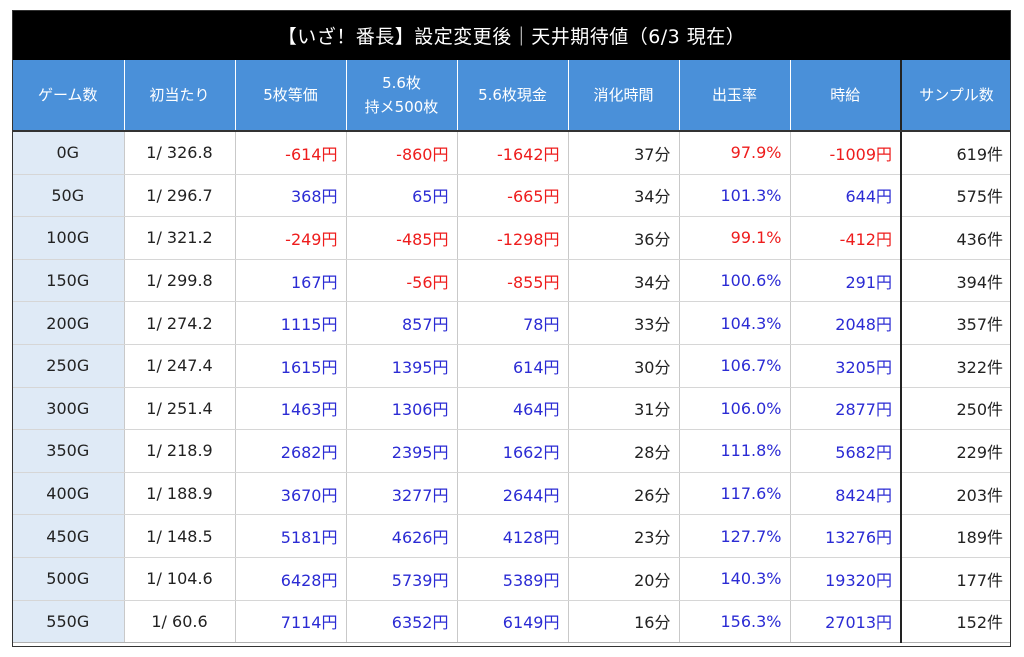  Describe the element at coordinates (623, 323) in the screenshot. I see `cell-time: 33分` at that location.